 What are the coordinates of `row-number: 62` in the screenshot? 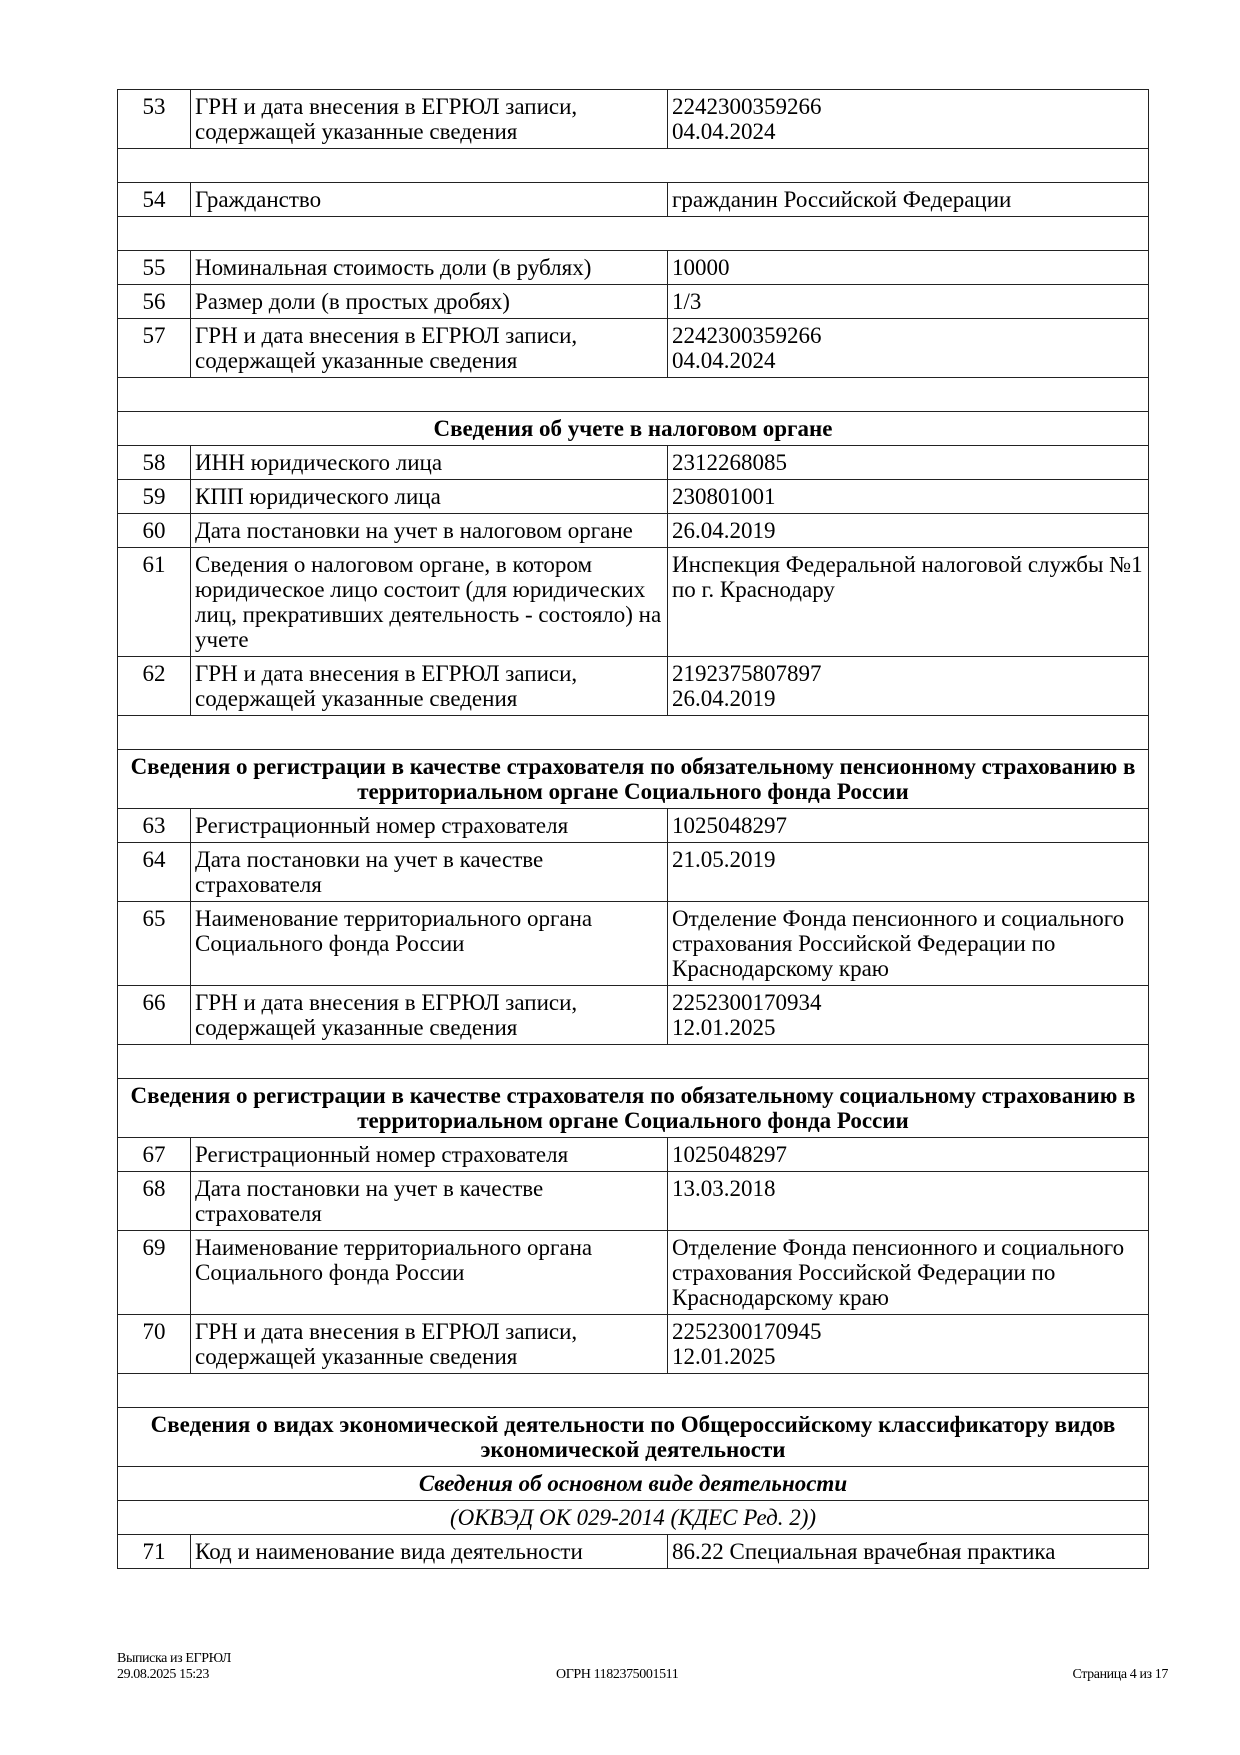 It's located at (154, 686).